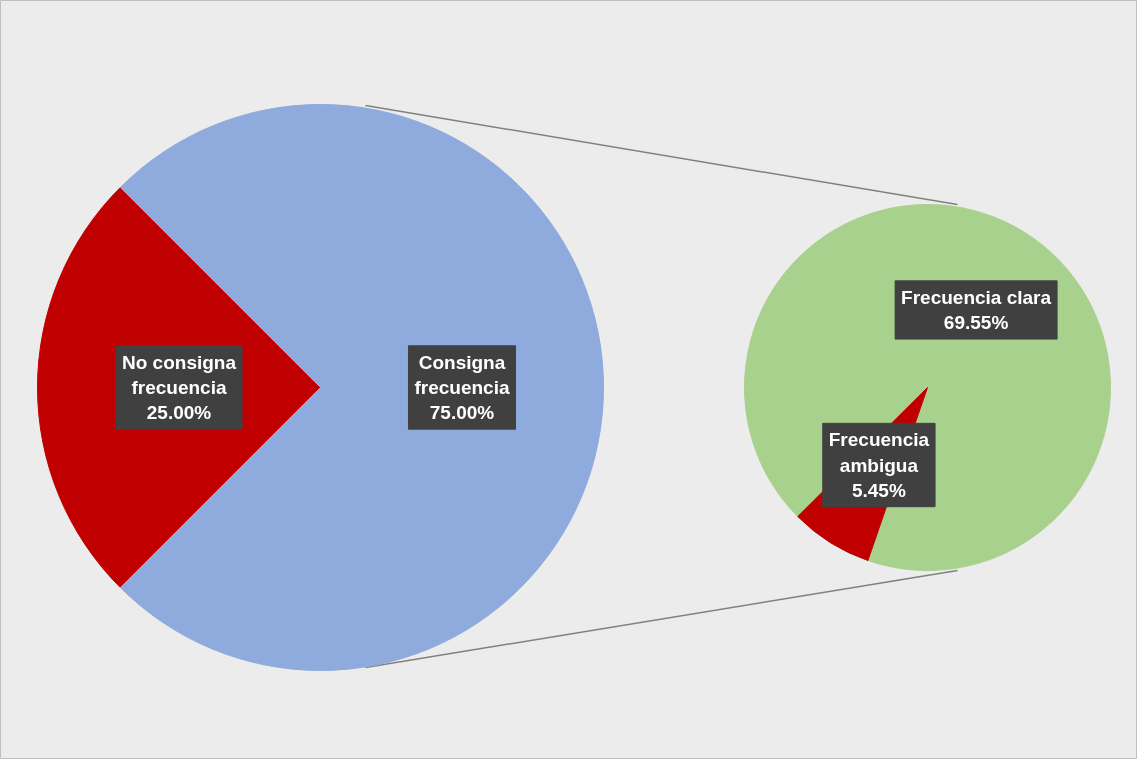 This screenshot has width=1137, height=759. I want to click on data-label: 25.00%, so click(179, 413).